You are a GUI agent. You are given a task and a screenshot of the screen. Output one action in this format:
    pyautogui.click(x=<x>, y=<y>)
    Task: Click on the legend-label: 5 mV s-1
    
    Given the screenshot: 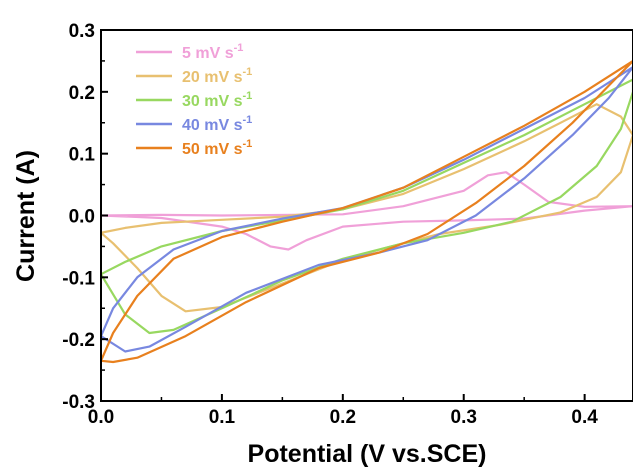 What is the action you would take?
    pyautogui.click(x=212, y=52)
    